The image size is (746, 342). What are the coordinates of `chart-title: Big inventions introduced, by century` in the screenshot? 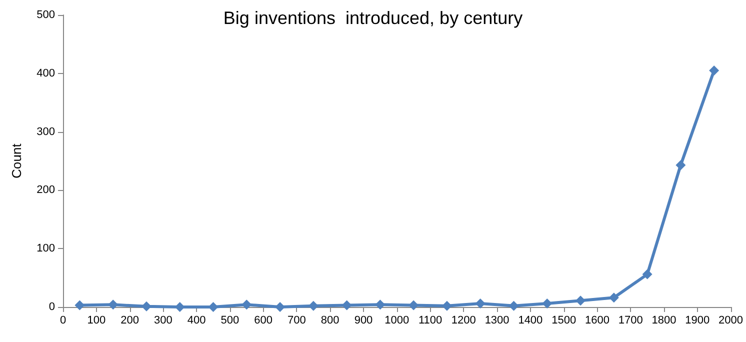 It's located at (373, 18).